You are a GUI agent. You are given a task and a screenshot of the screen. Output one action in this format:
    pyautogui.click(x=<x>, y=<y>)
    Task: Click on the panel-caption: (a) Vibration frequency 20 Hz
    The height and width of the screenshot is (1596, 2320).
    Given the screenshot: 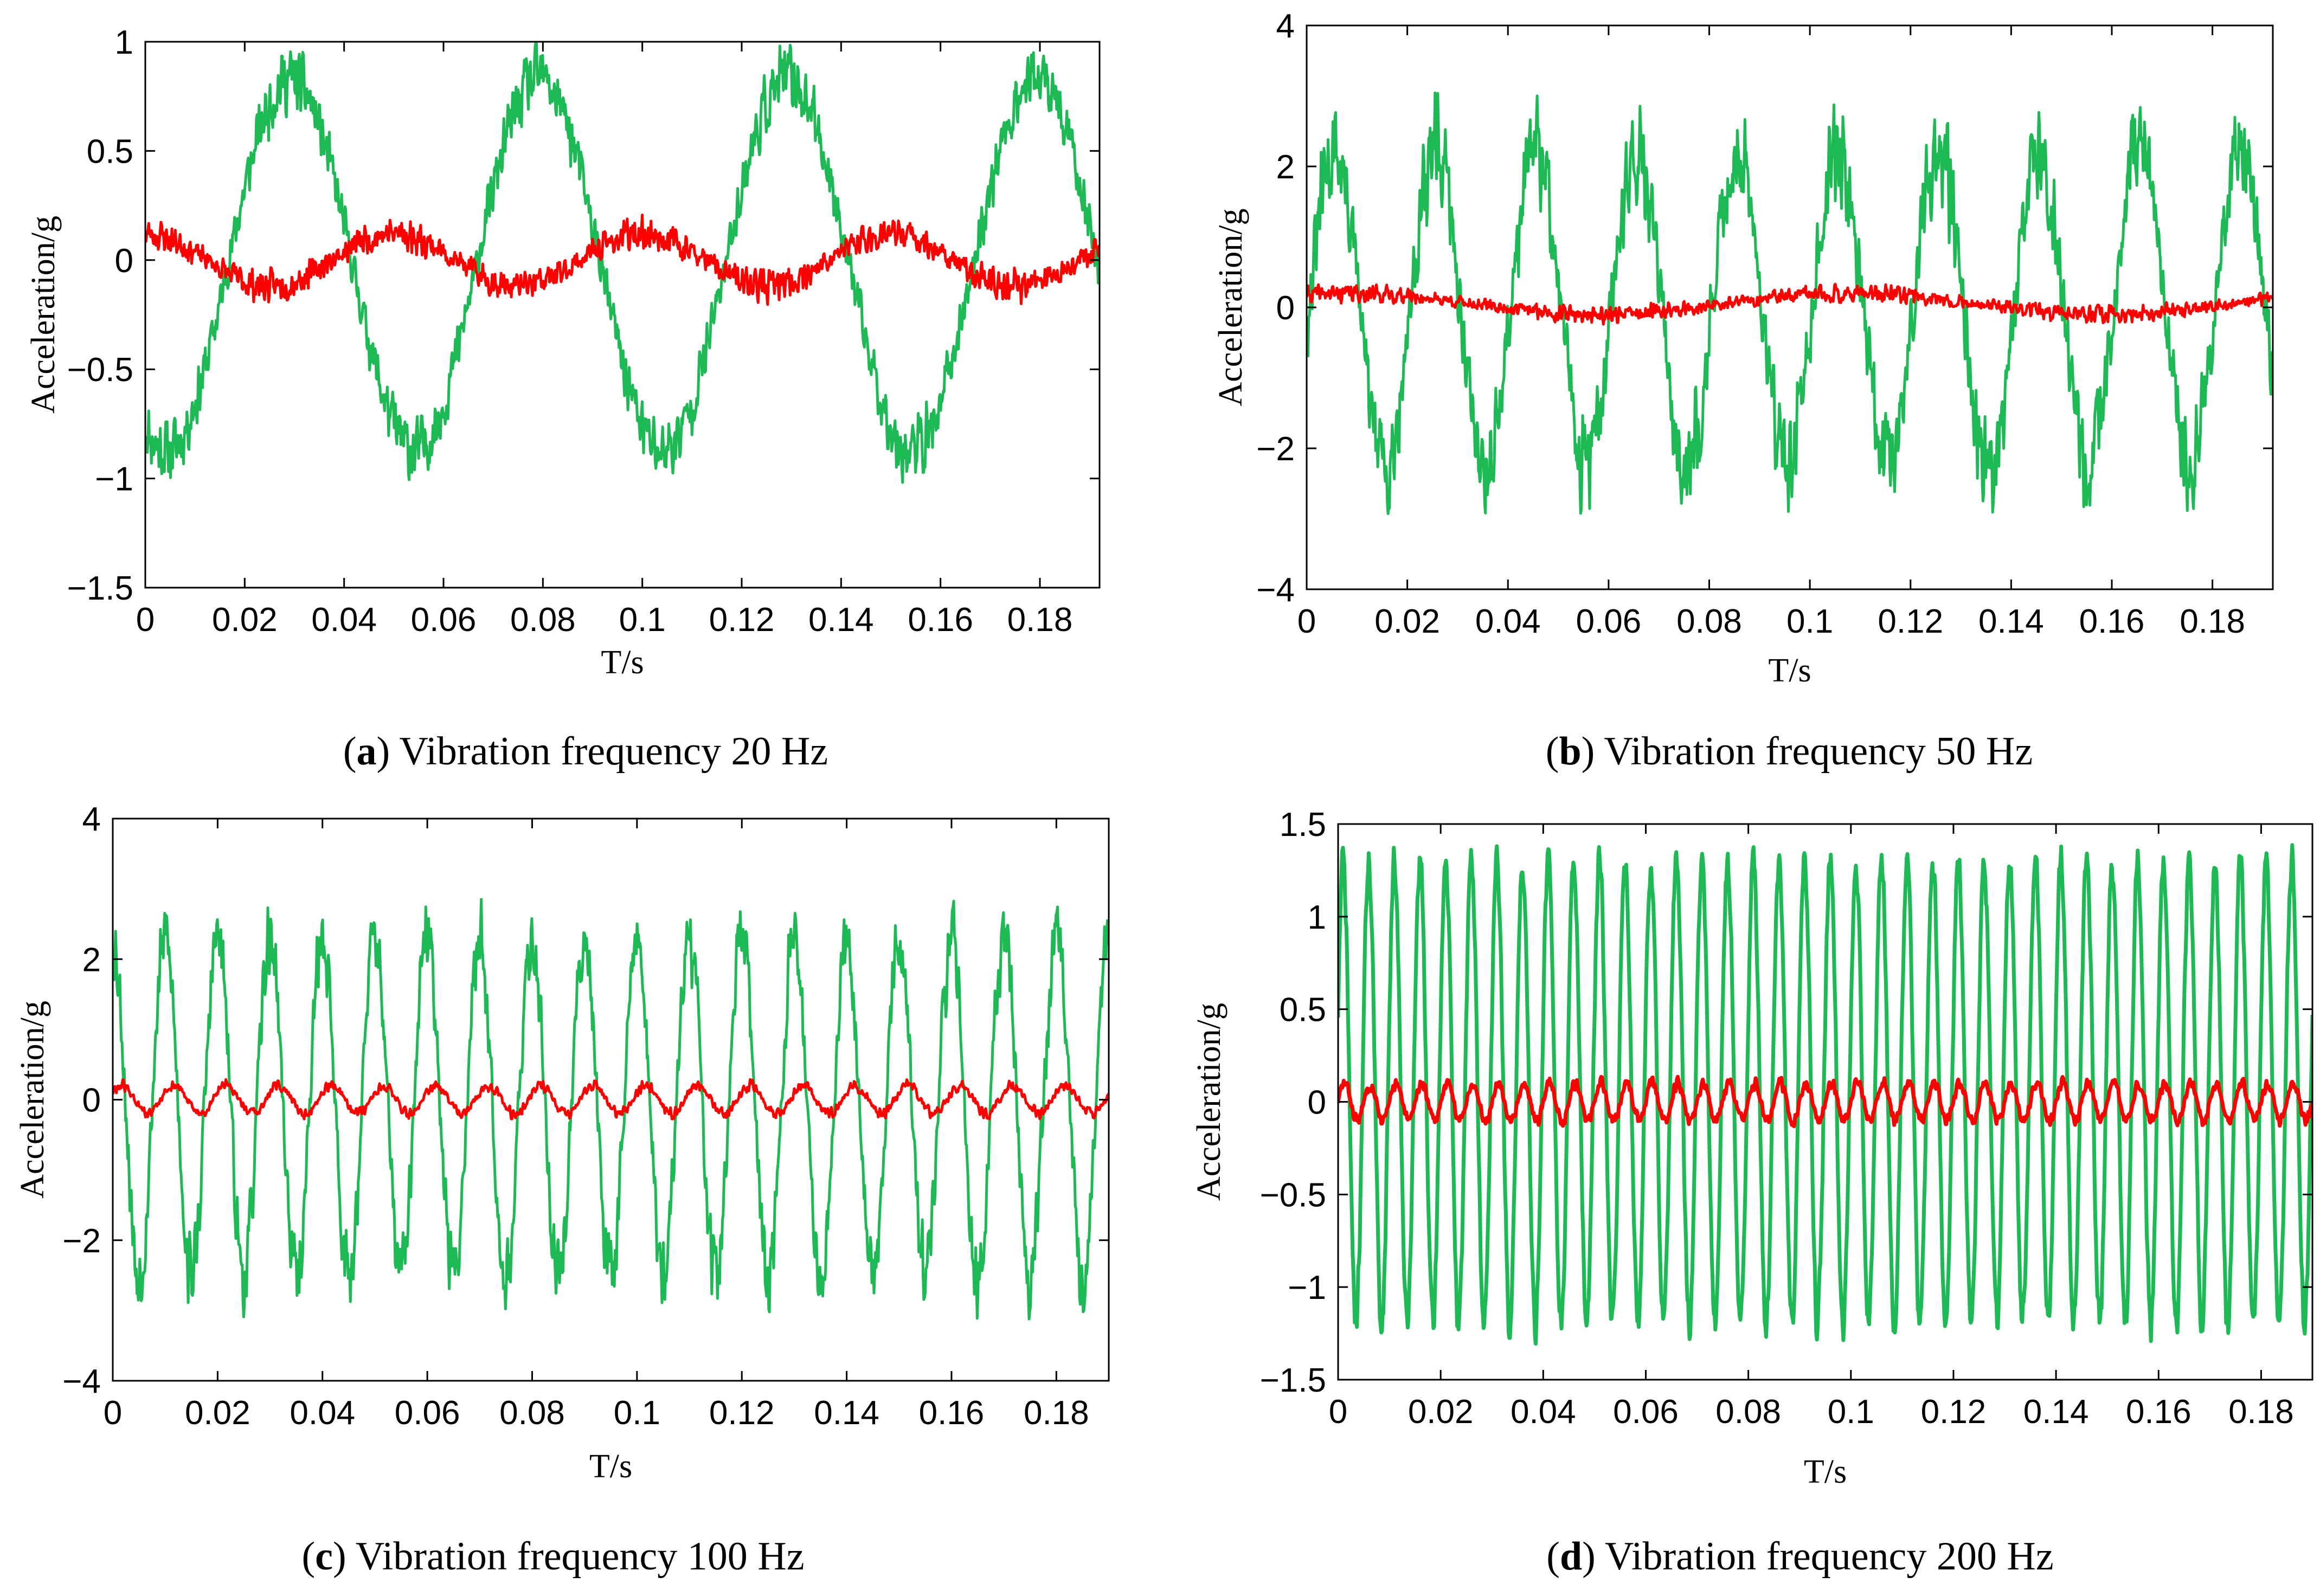 What is the action you would take?
    pyautogui.click(x=585, y=751)
    